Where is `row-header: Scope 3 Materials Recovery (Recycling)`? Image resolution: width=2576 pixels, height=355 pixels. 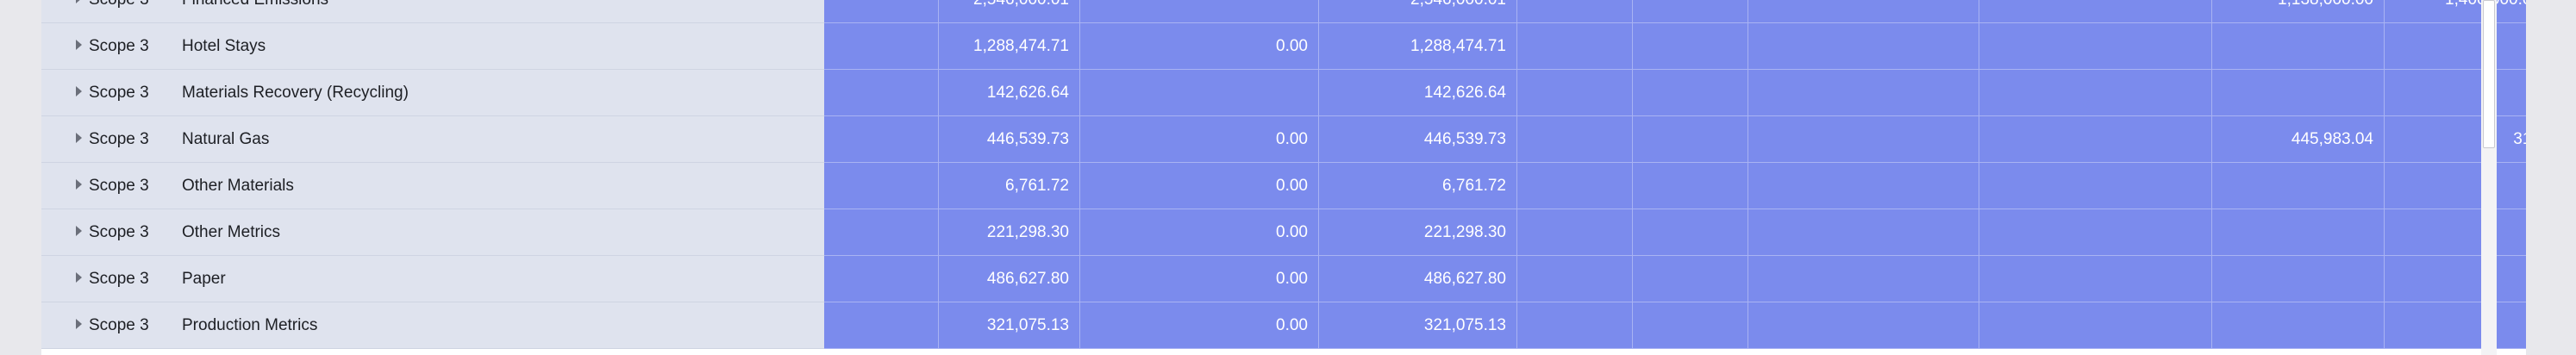 row-header: Scope 3 Materials Recovery (Recycling) is located at coordinates (432, 93).